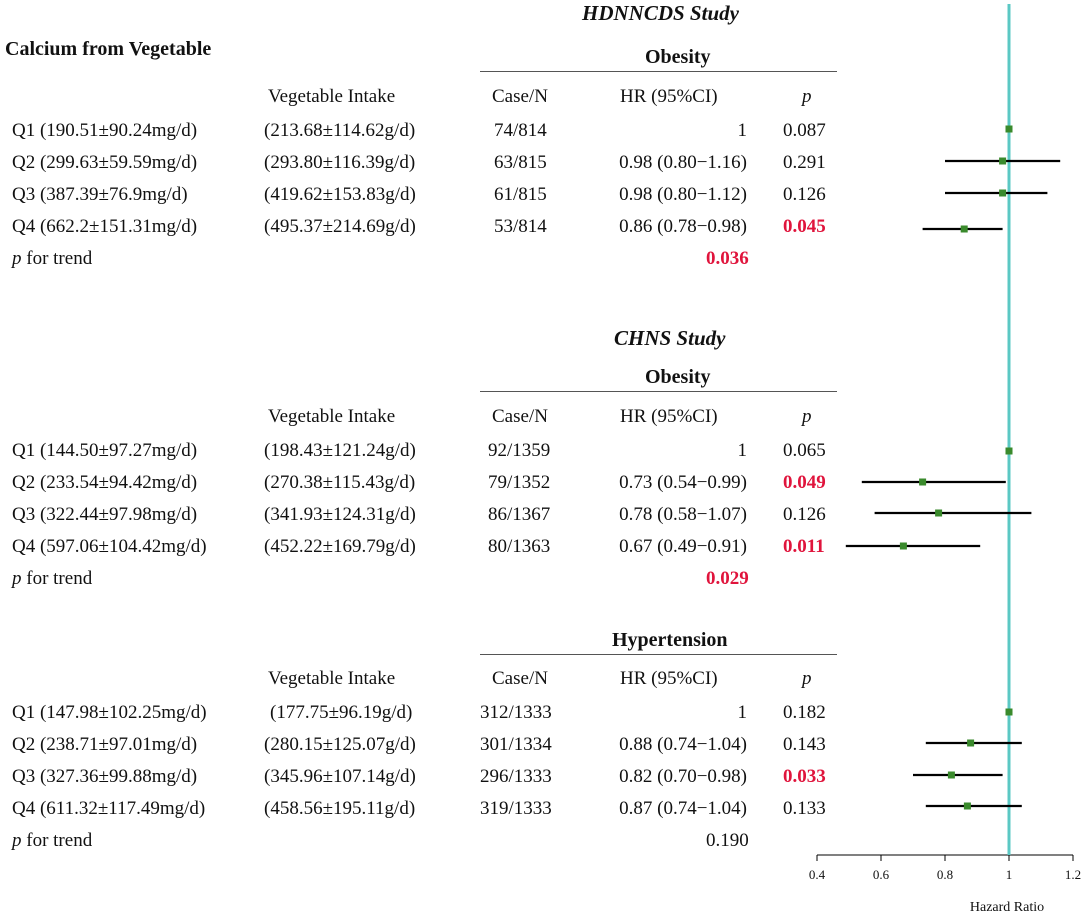 The width and height of the screenshot is (1084, 914). What do you see at coordinates (340, 482) in the screenshot?
I see `vegetable-intake: (270.38±115.43g/d)` at bounding box center [340, 482].